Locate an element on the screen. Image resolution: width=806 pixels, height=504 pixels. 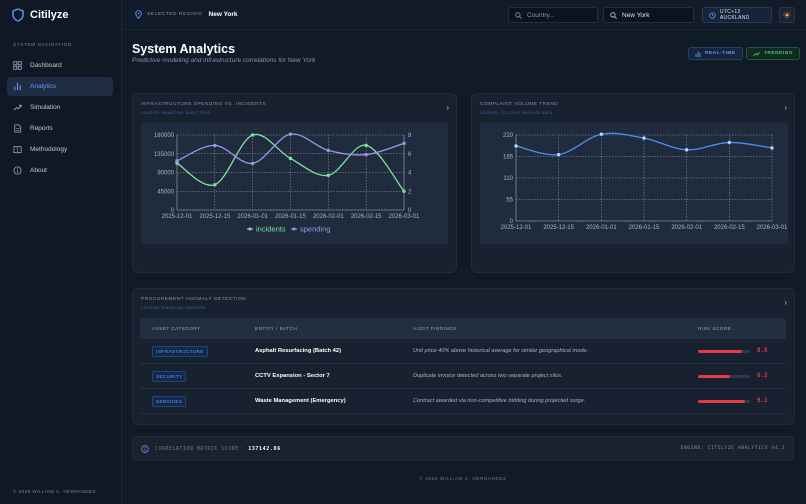
x-tick-label: 2026-01-01 is located at coordinates (601, 228).